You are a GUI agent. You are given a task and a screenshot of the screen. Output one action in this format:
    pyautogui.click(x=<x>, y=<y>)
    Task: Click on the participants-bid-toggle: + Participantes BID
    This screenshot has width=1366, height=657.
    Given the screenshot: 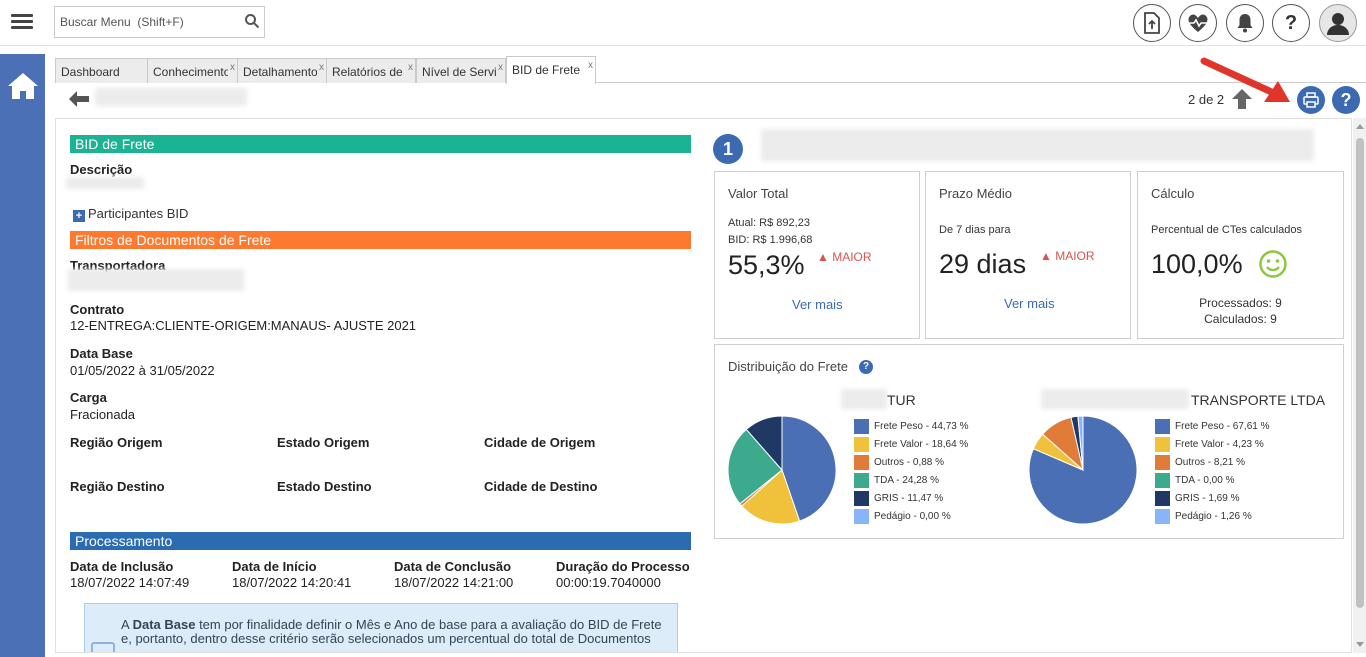 What is the action you would take?
    pyautogui.click(x=130, y=214)
    